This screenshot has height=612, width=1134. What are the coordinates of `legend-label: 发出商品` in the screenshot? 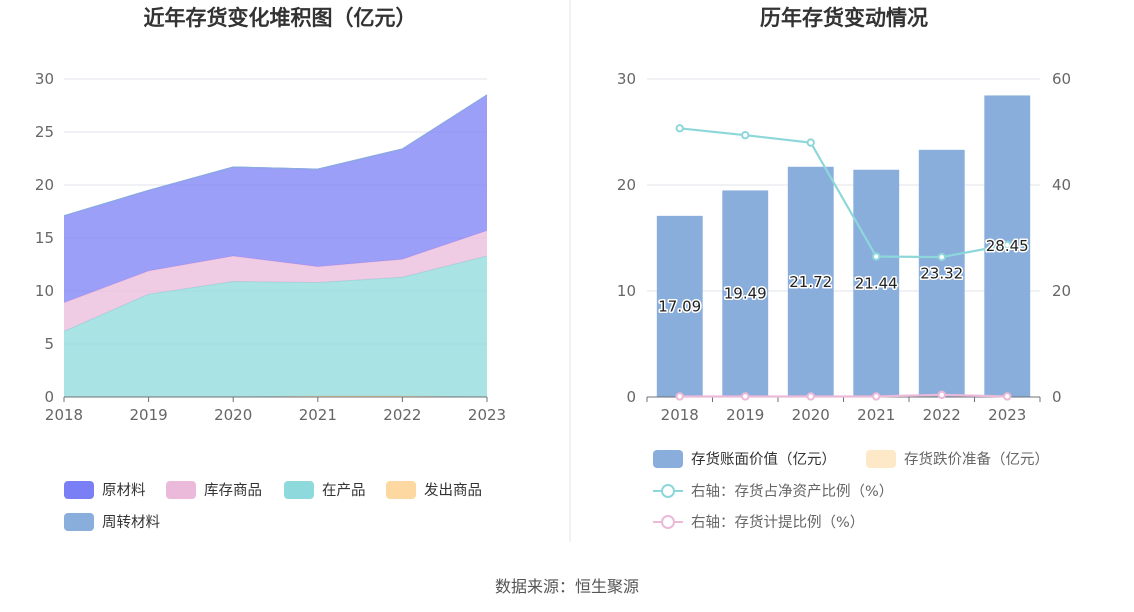 It's located at (453, 490).